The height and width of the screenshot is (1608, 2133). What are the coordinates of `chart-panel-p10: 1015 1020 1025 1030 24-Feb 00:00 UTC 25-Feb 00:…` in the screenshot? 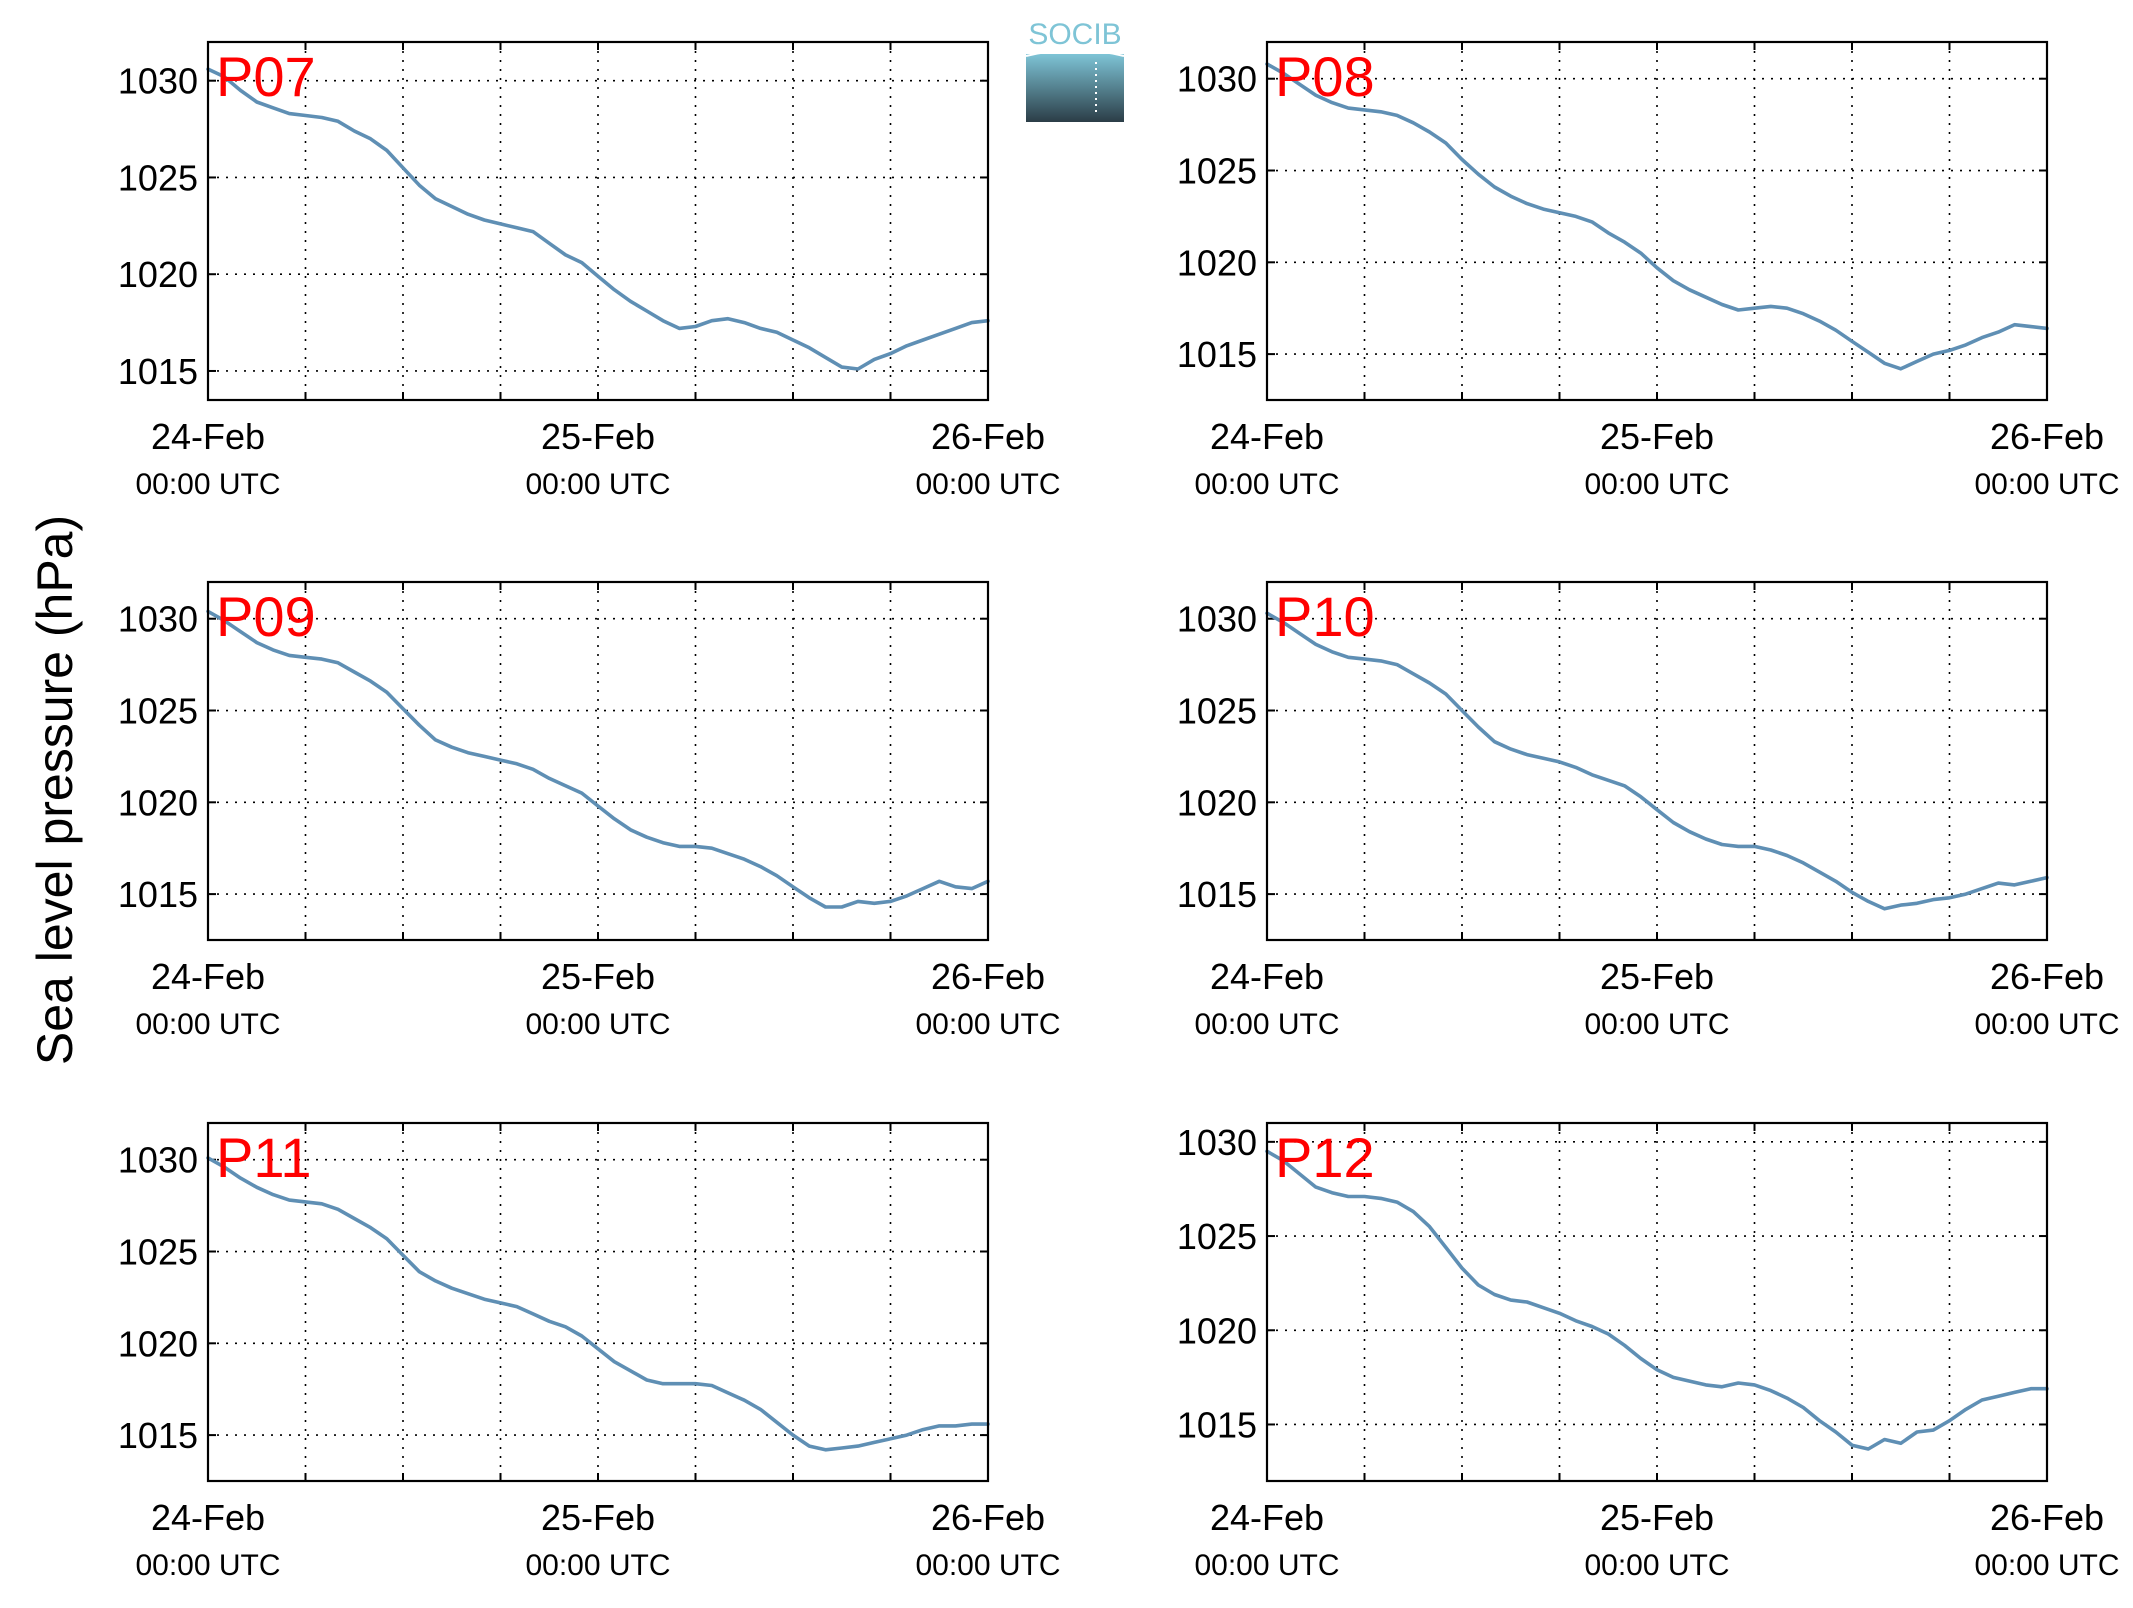 It's located at (1648, 810).